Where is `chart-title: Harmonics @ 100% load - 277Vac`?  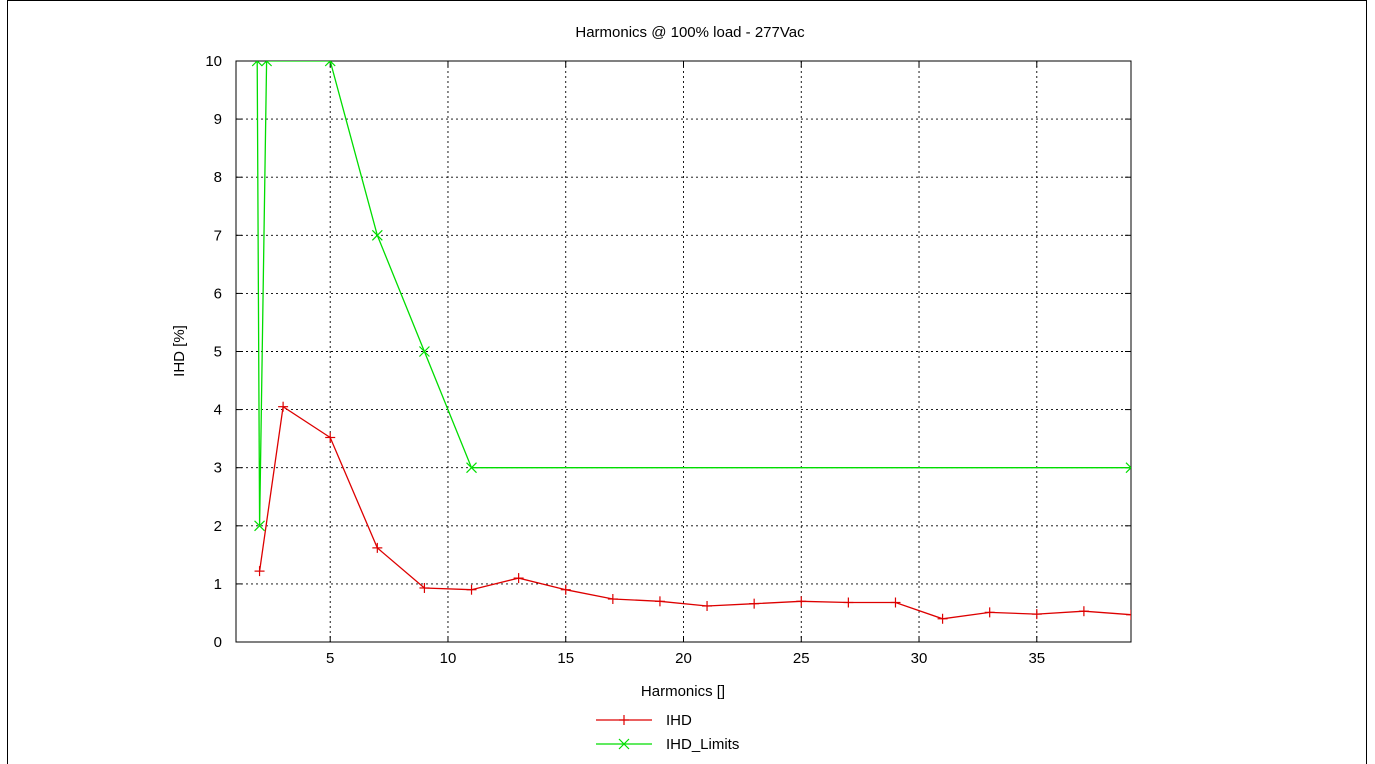 chart-title: Harmonics @ 100% load - 277Vac is located at coordinates (690, 32).